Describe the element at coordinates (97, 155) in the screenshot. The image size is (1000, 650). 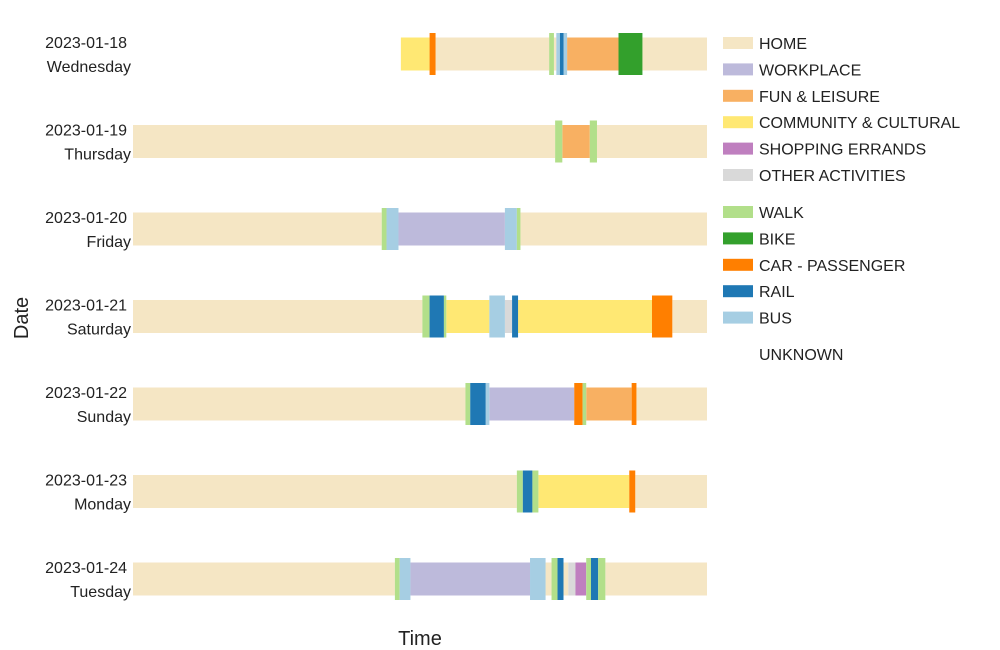
I see `row-weekday-label: Thursday` at that location.